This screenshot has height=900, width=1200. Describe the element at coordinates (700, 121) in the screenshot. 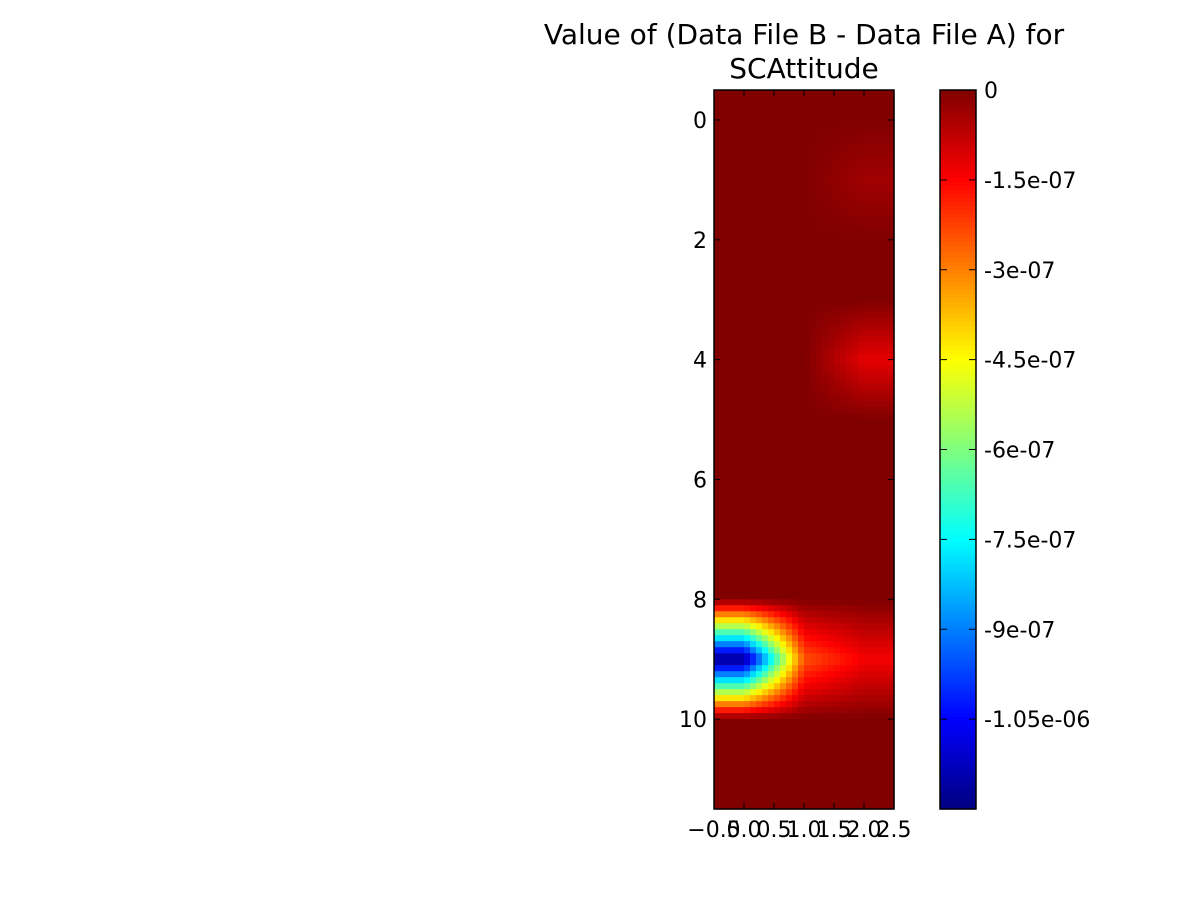

I see `y-tick-label: 0` at that location.